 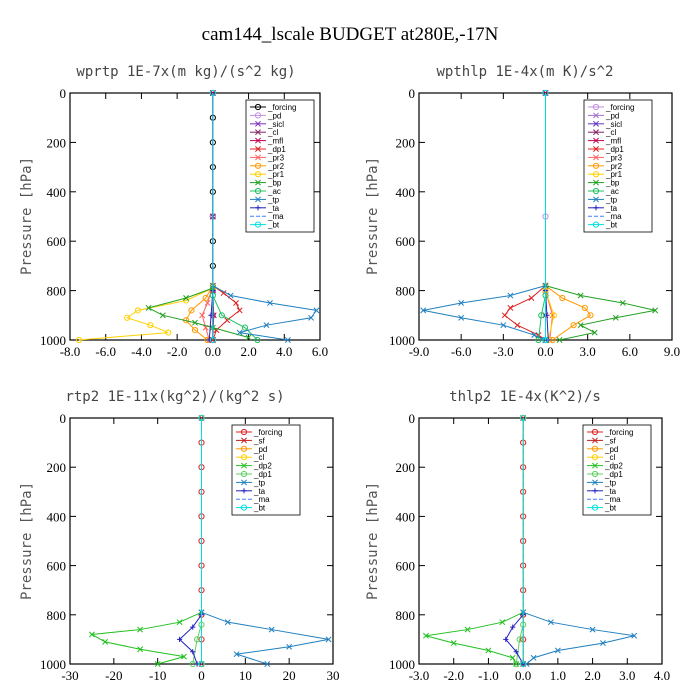 I want to click on x-tick-label: -1.0, so click(x=488, y=675).